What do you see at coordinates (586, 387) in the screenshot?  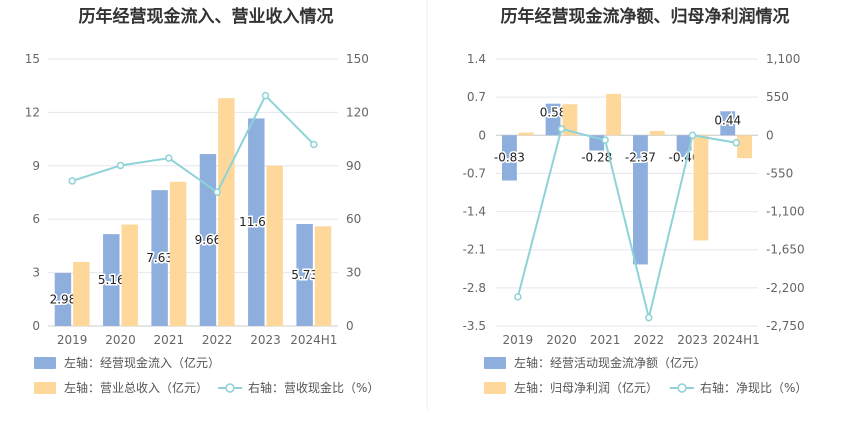 I see `legend-label: 左轴：归母净利润（亿元）` at bounding box center [586, 387].